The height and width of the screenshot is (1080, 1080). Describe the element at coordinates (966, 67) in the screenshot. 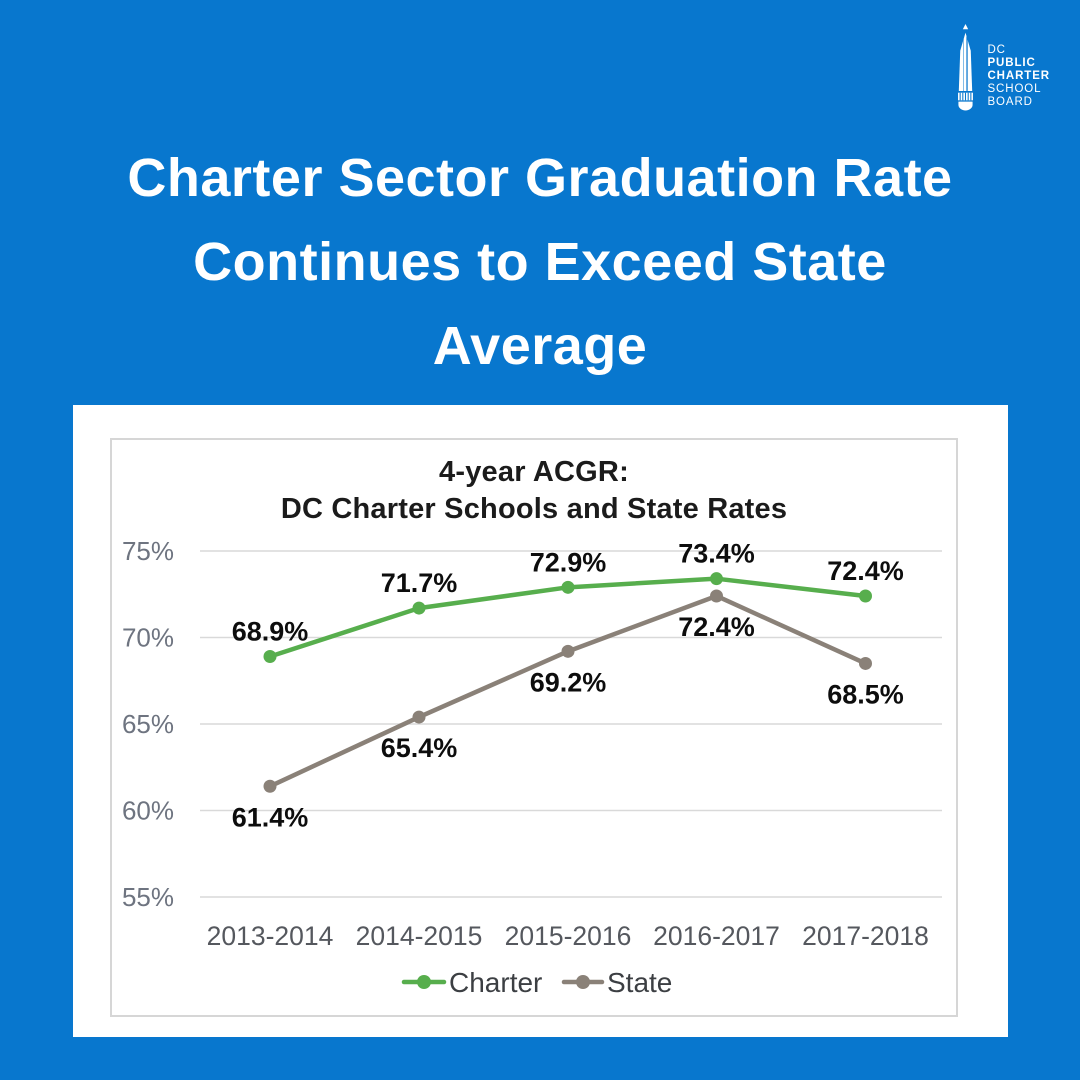

I see `pencil-monument-icon` at that location.